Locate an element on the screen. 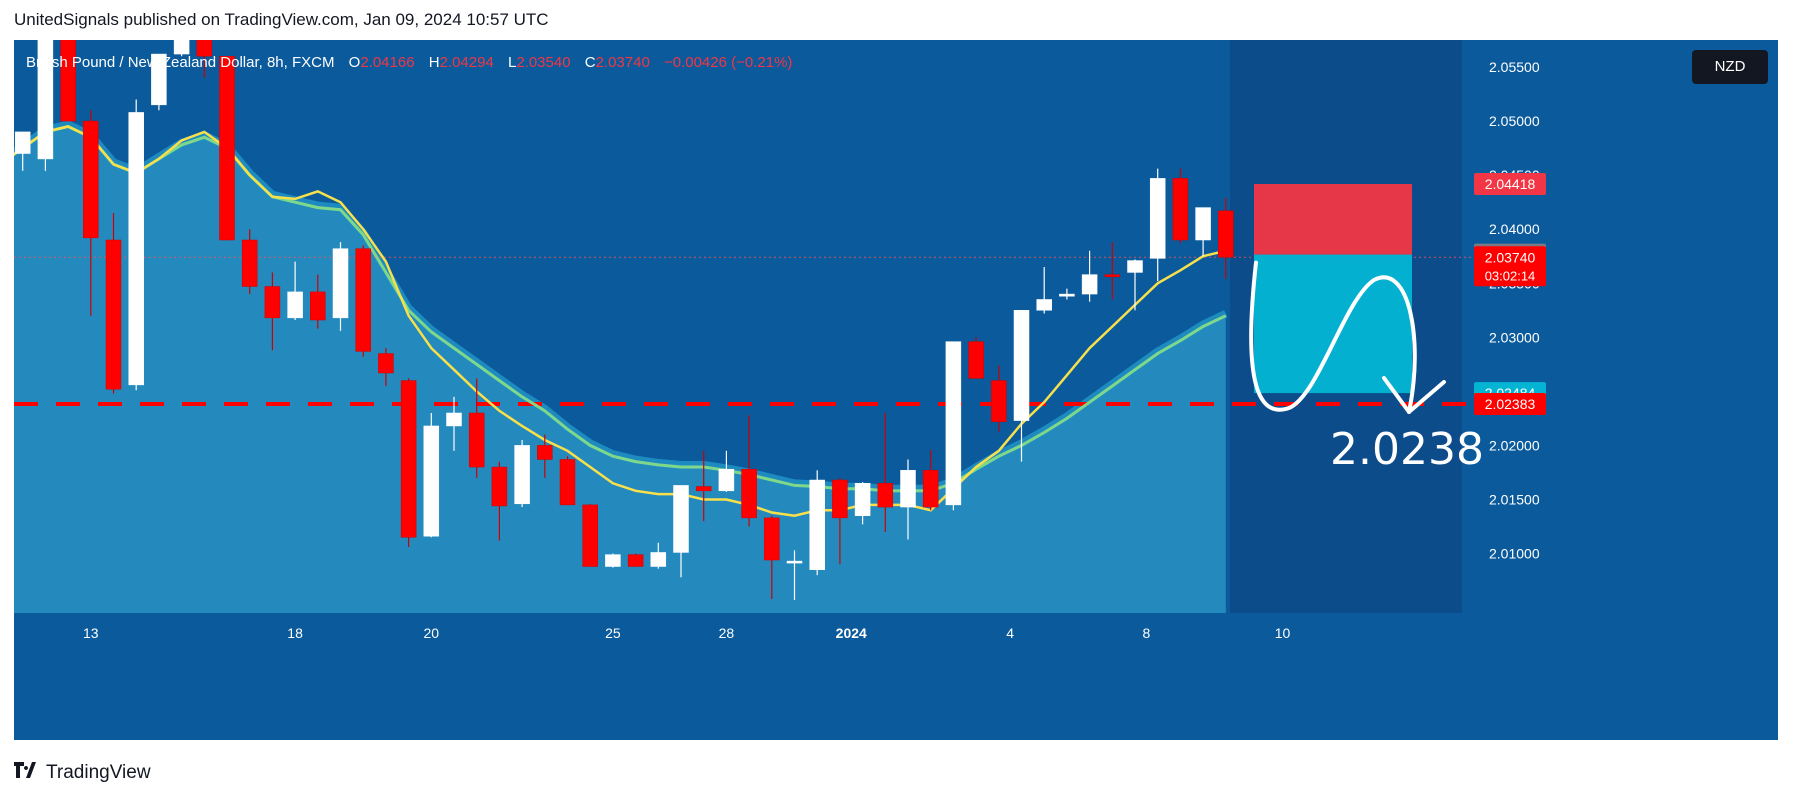  tradingview-footer: TradingView is located at coordinates (82, 772).